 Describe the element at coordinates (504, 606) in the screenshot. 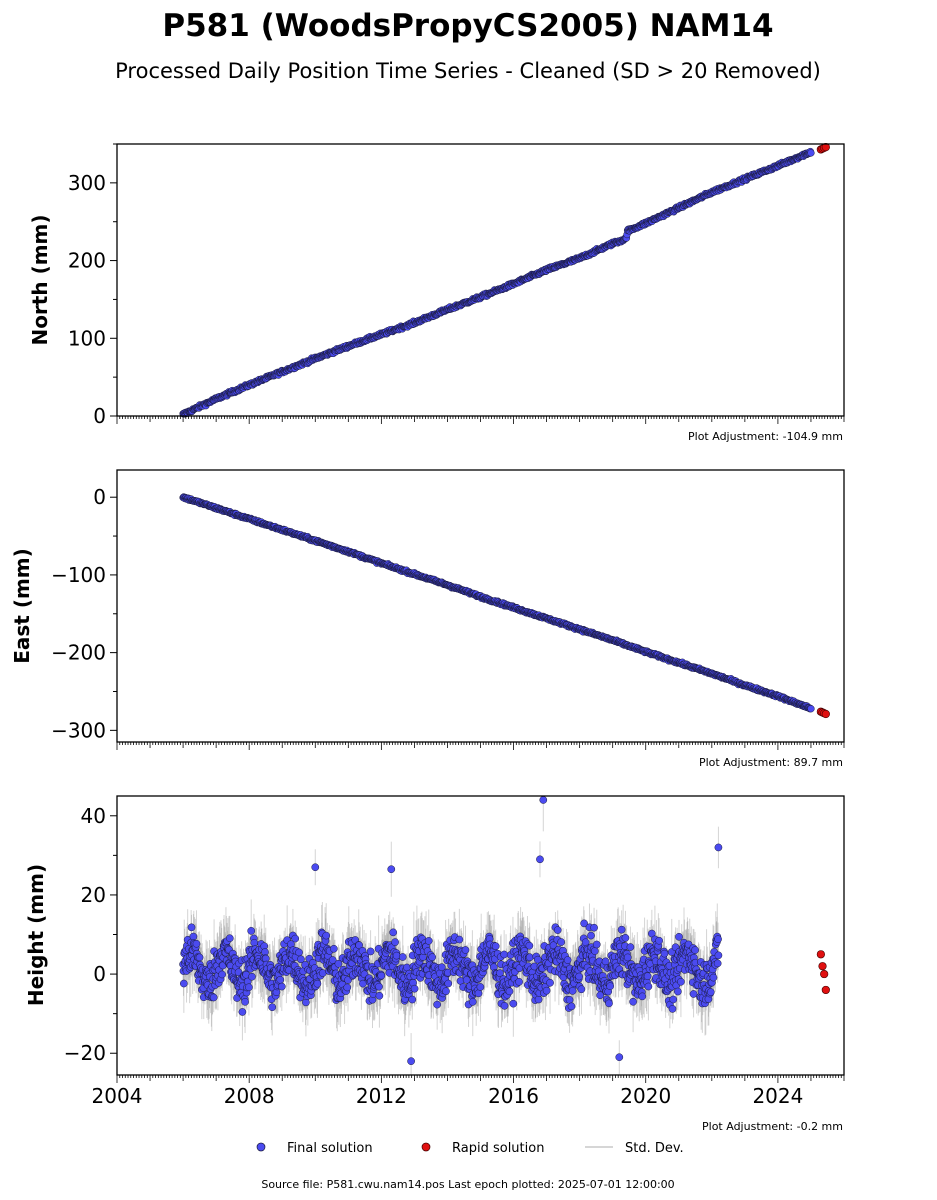

I see `east-points` at that location.